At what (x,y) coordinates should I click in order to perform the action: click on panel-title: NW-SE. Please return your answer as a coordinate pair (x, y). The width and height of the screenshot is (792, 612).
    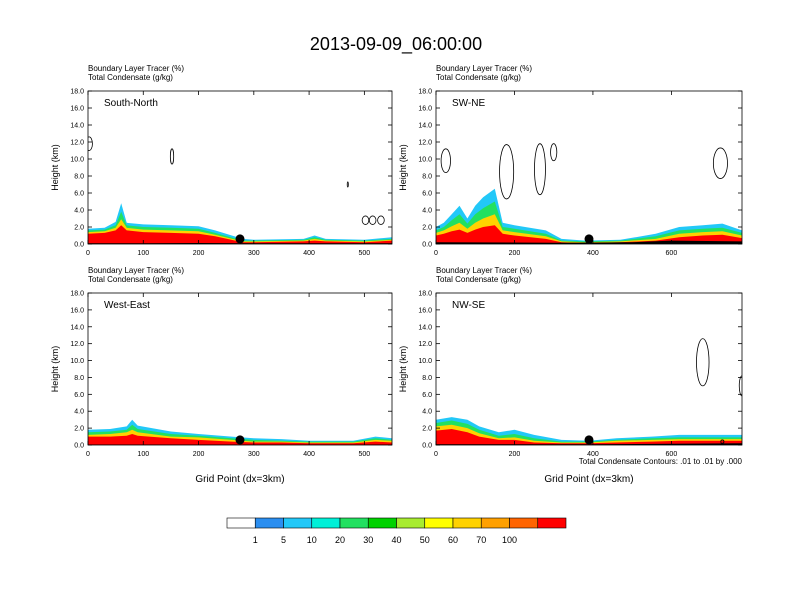
    Looking at the image, I should click on (468, 305).